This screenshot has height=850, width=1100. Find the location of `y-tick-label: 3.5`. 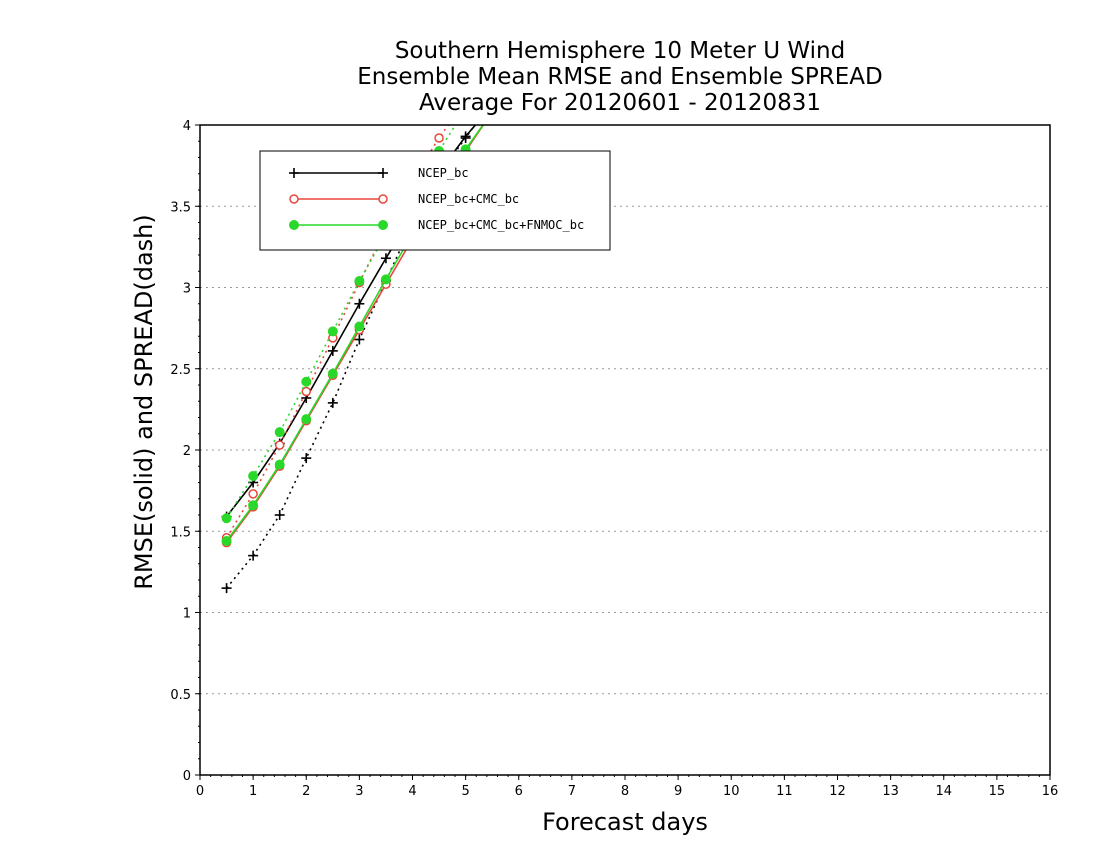

y-tick-label: 3.5 is located at coordinates (180, 207).